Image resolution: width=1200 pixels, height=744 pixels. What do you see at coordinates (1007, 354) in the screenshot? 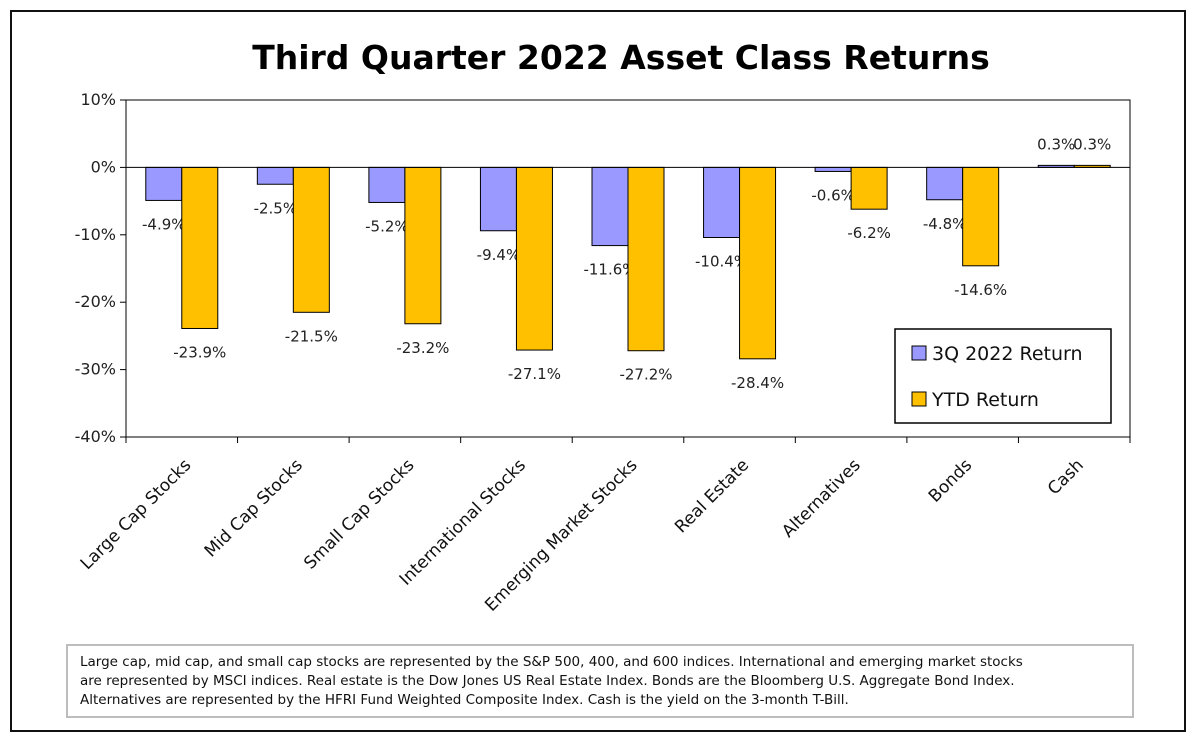
I see `legend-label: 3Q 2022 Return` at bounding box center [1007, 354].